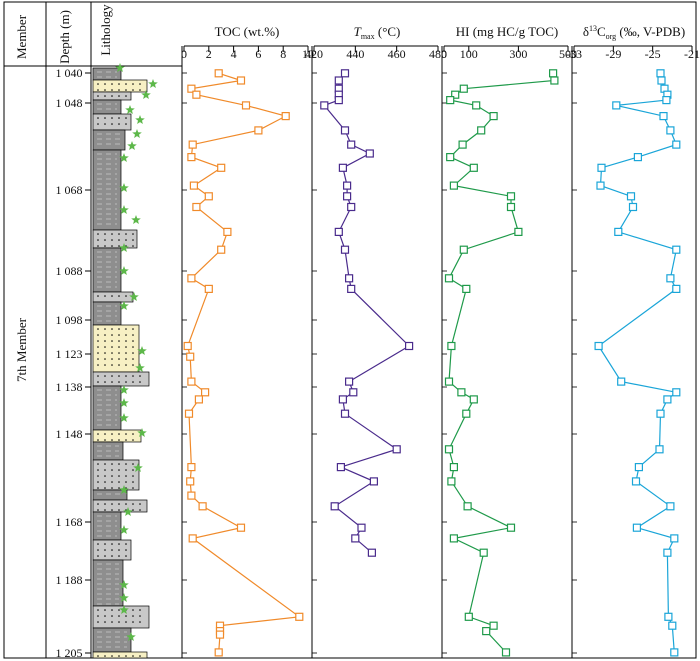 This screenshot has height=661, width=700. I want to click on depth-tick-label: 1 098, so click(69, 320).